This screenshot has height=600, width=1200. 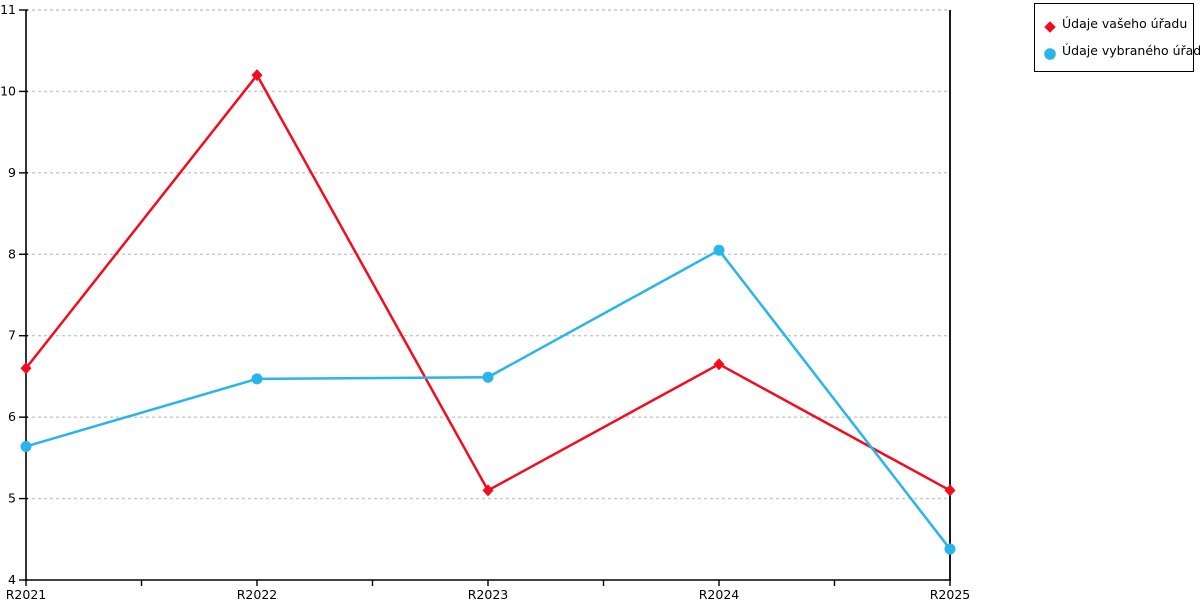 What do you see at coordinates (1050, 52) in the screenshot?
I see `circle-marker-icon` at bounding box center [1050, 52].